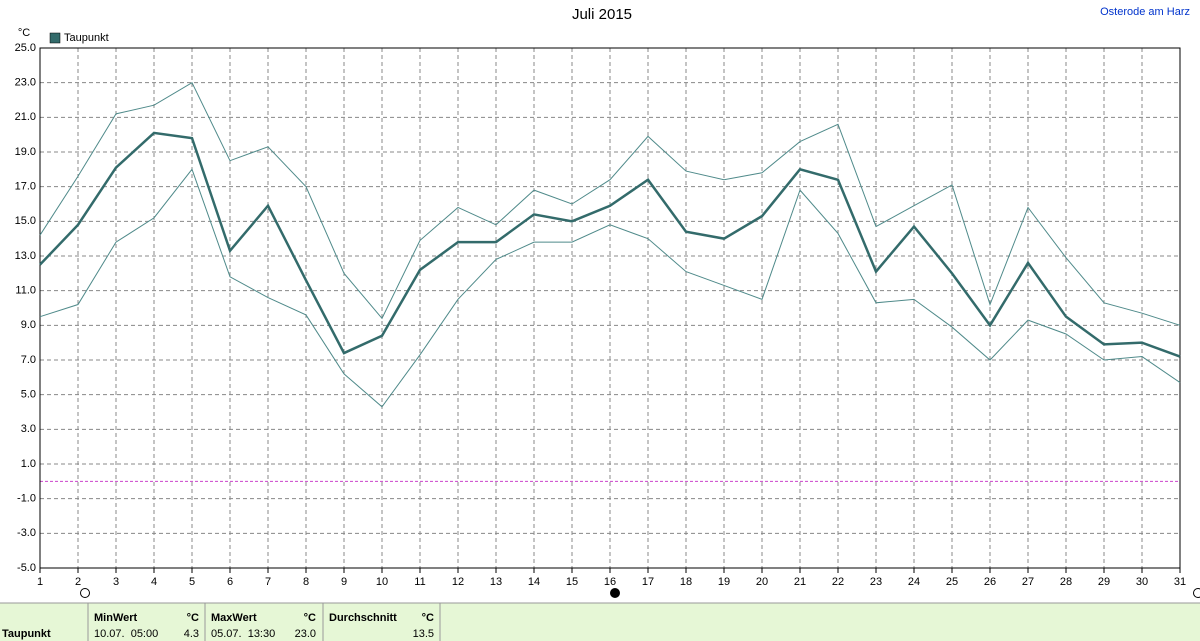  Describe the element at coordinates (25, 291) in the screenshot. I see `y-tick-label: 11.0` at that location.